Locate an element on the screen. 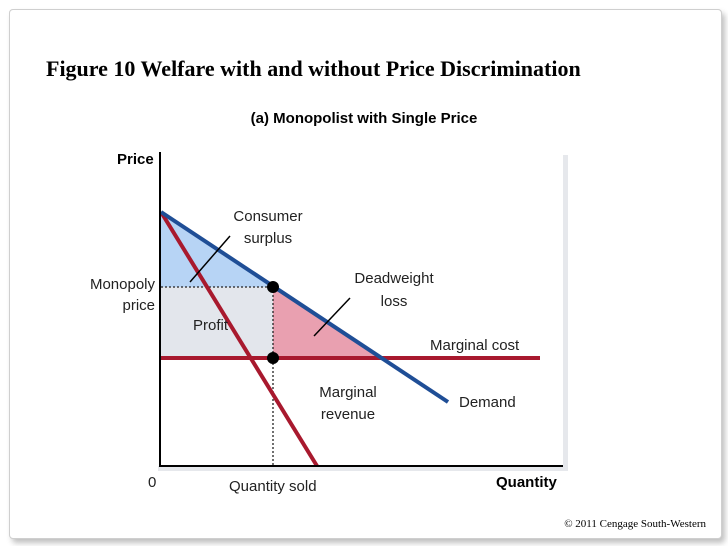 The image size is (728, 546). monopoly-price-label-line2: price is located at coordinates (138, 305).